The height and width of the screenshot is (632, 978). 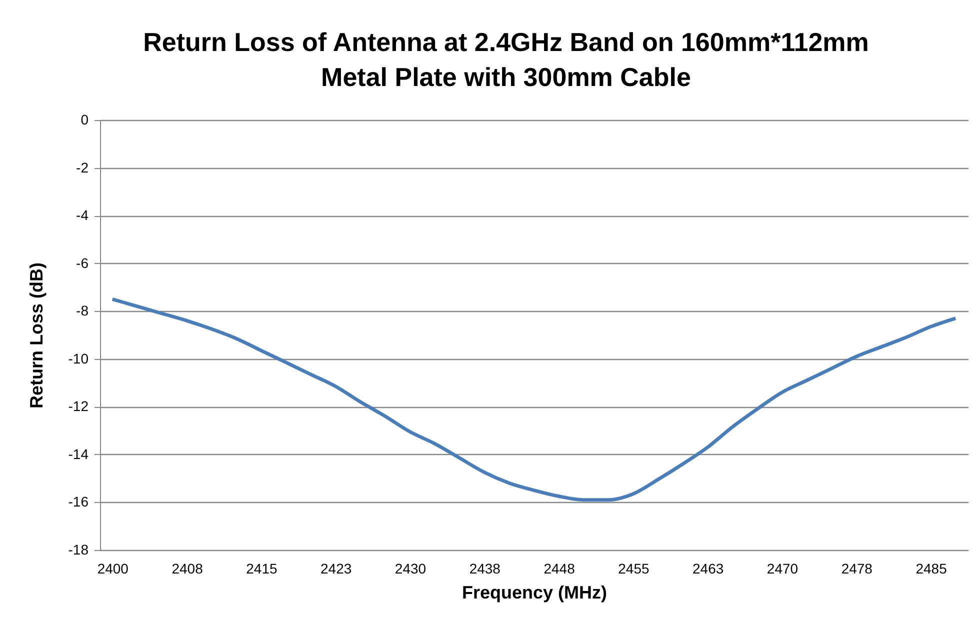 What do you see at coordinates (84, 120) in the screenshot?
I see `y-tick-label: 0` at bounding box center [84, 120].